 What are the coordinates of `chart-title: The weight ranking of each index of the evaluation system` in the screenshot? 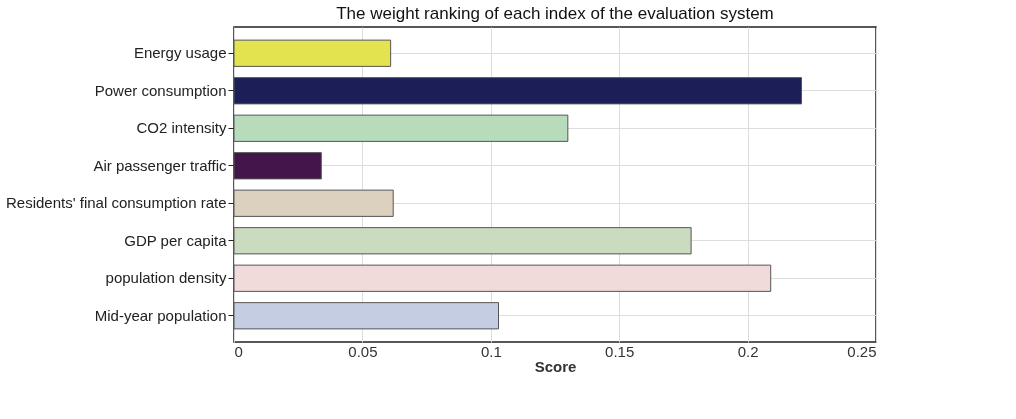 It's located at (555, 13).